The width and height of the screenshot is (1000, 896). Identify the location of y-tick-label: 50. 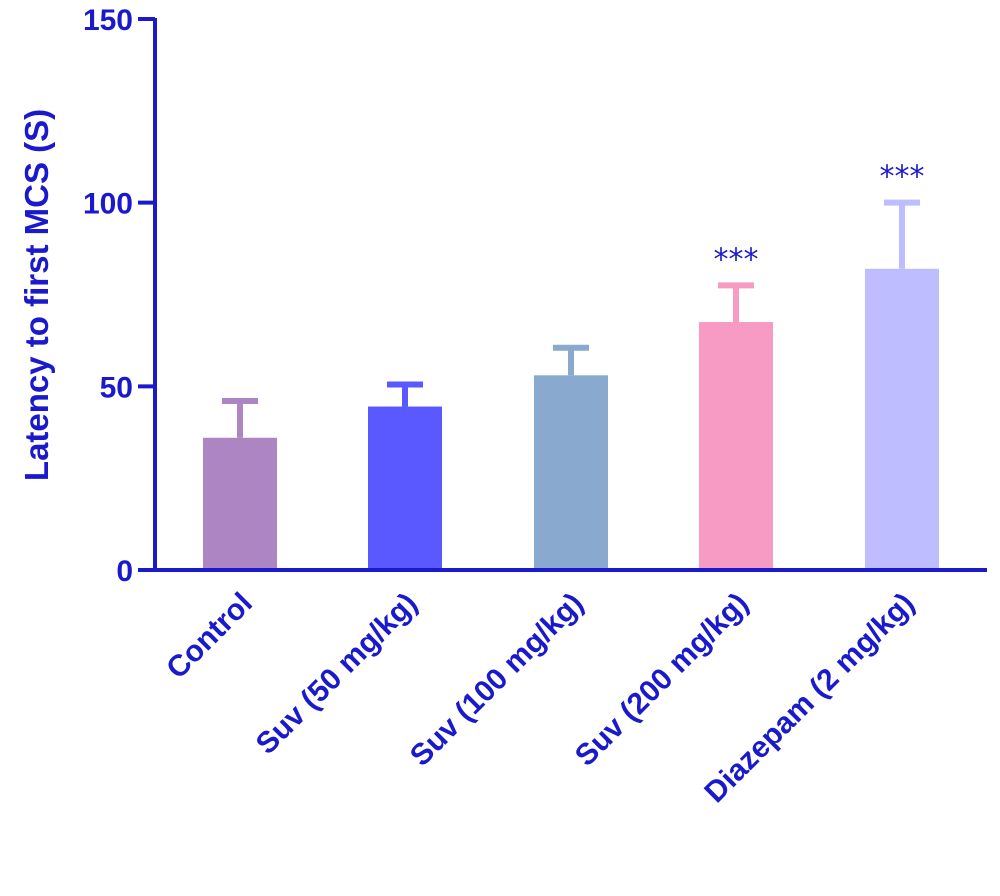
(116, 387).